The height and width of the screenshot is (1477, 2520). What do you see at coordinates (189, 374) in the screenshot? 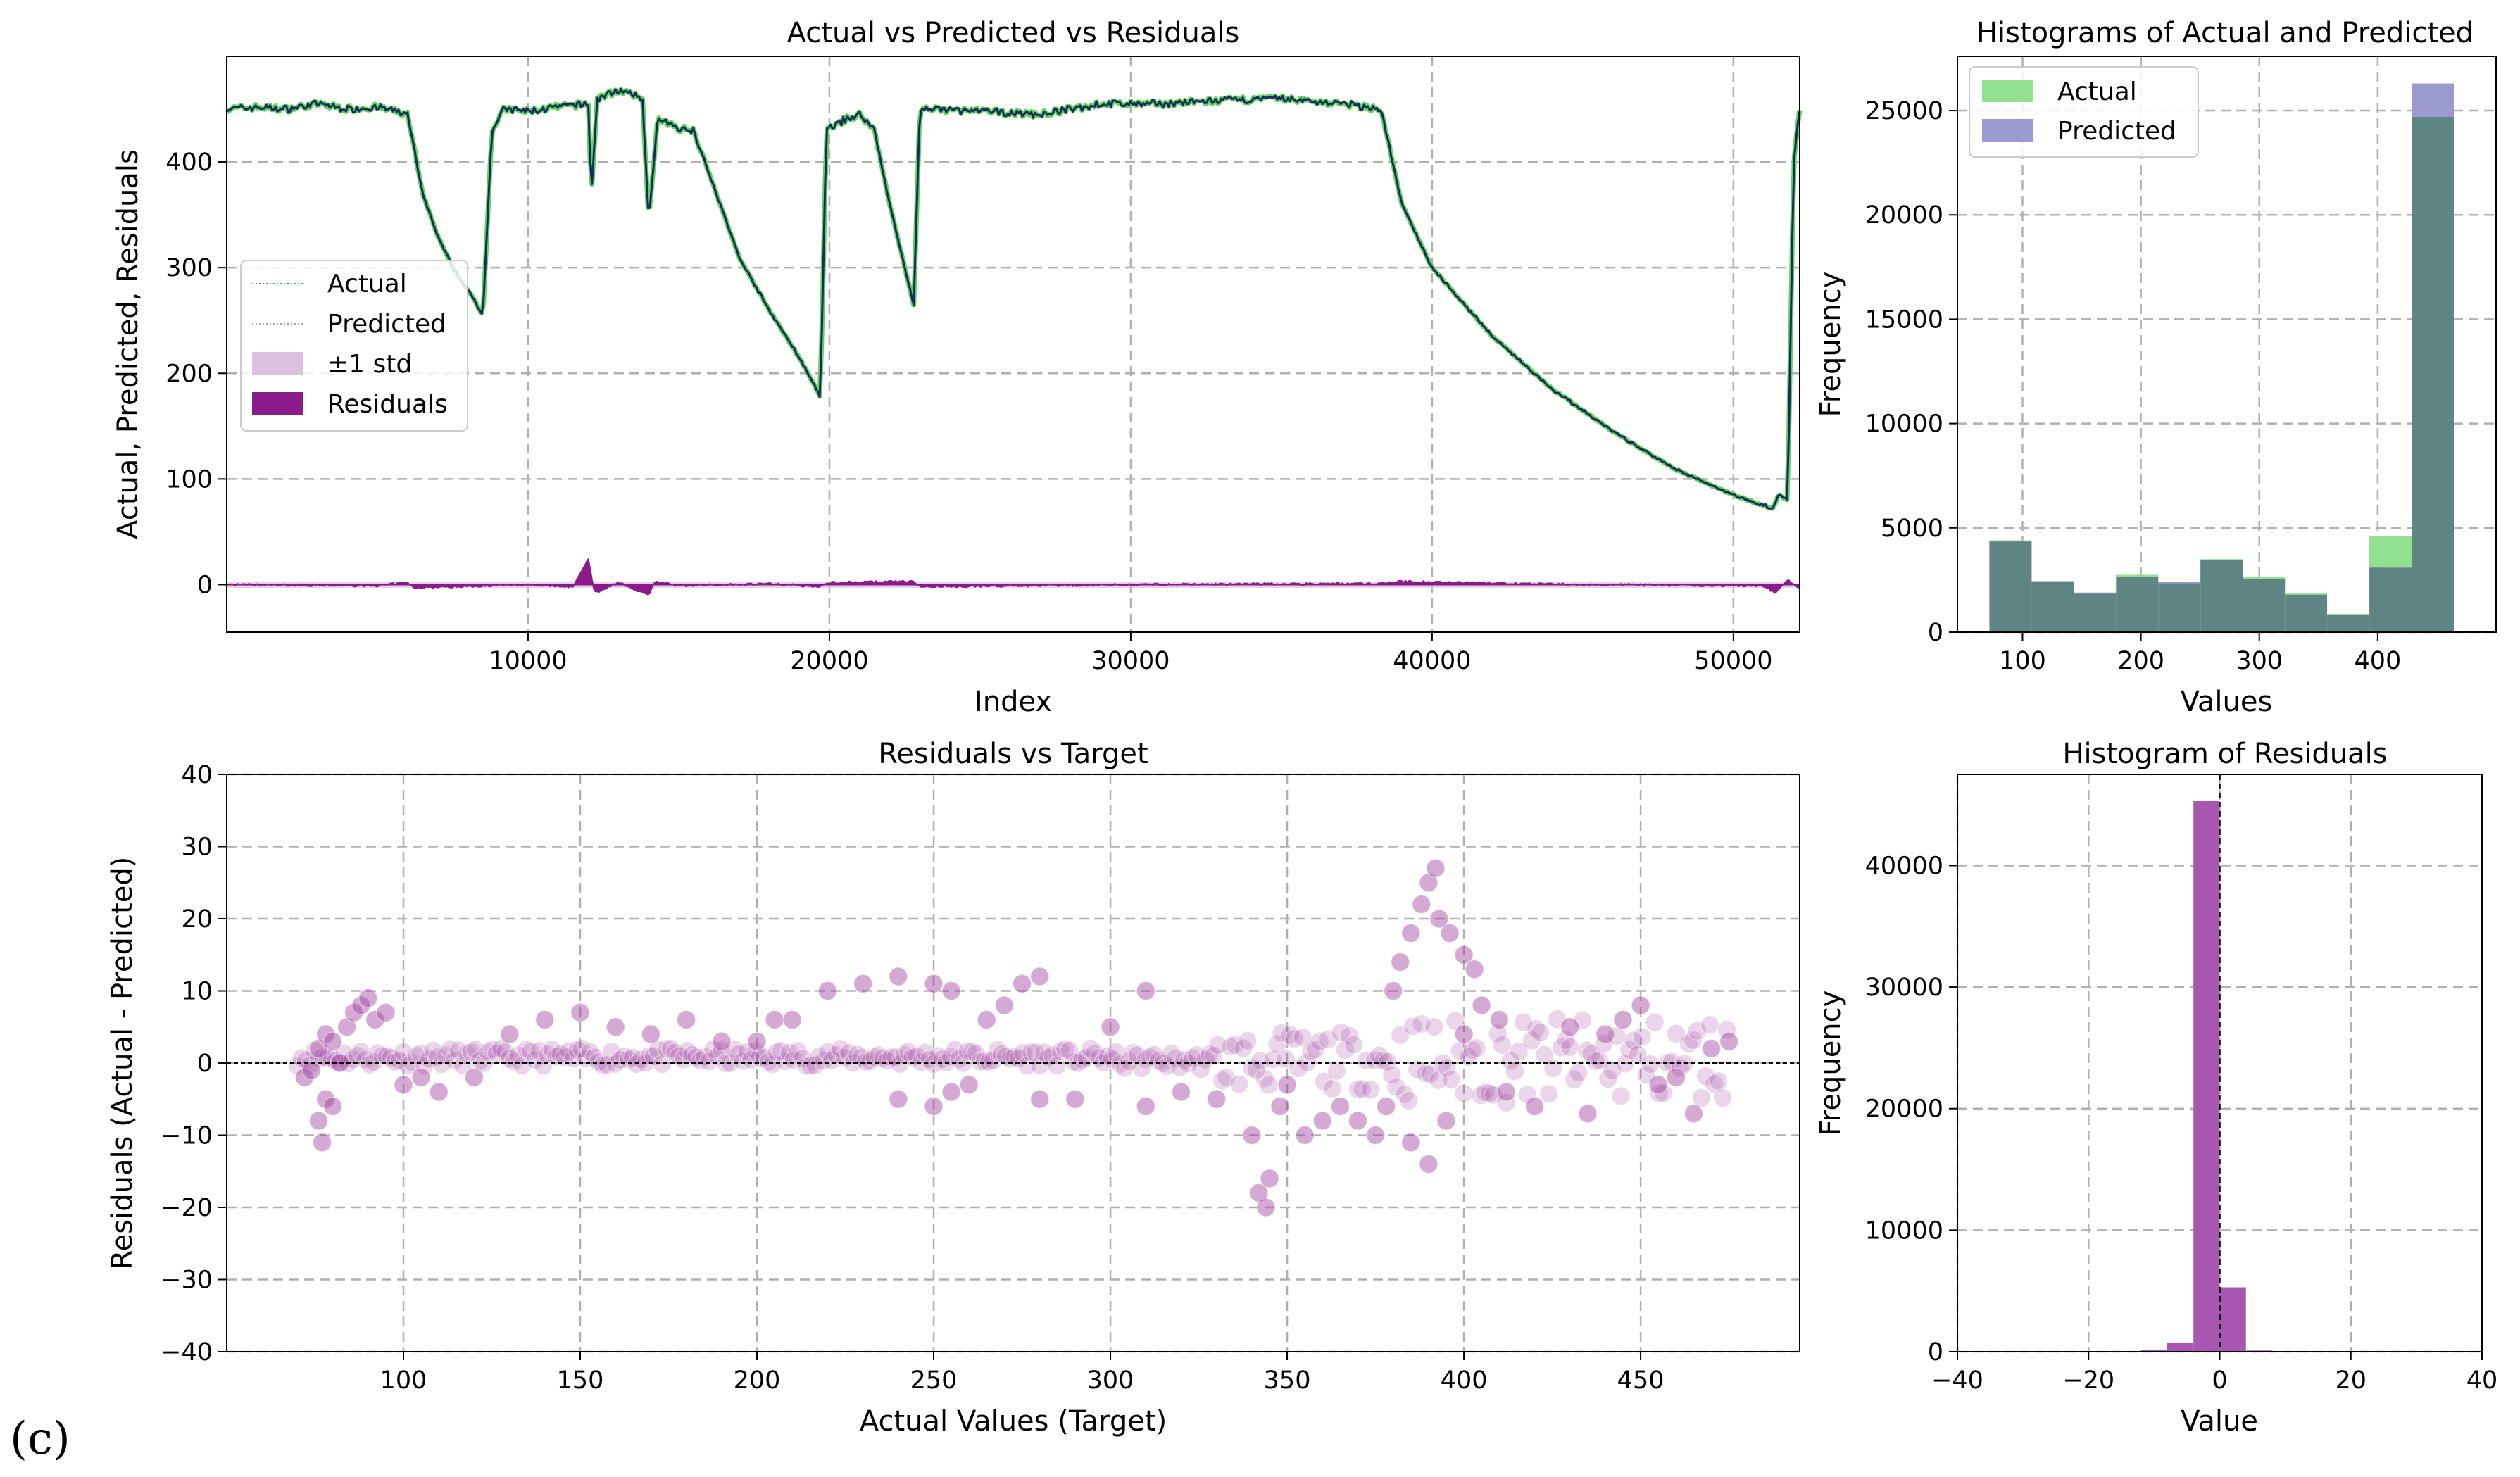
I see `ts-ytick-label: 200` at bounding box center [189, 374].